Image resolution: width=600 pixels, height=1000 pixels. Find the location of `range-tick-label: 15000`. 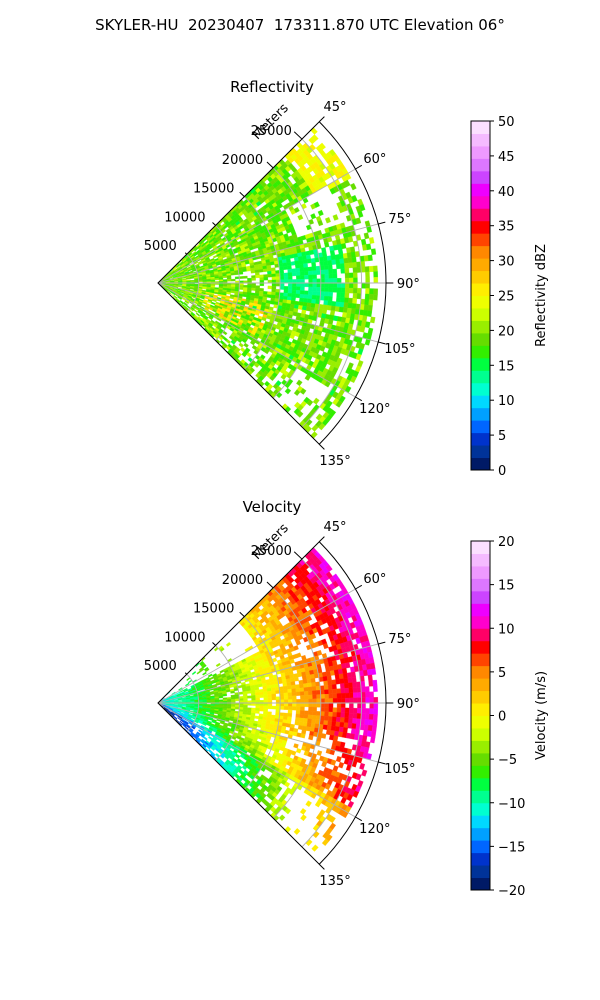

range-tick-label: 15000 is located at coordinates (213, 189).